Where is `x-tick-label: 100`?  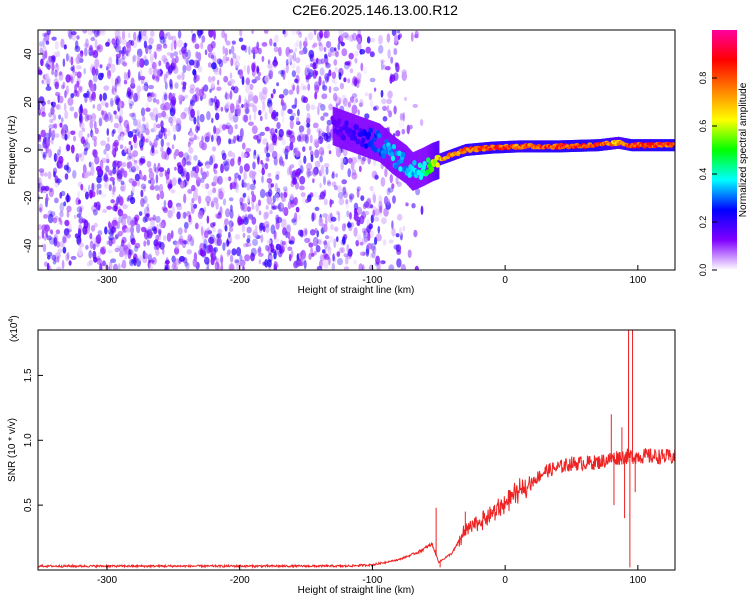 x-tick-label: 100 is located at coordinates (637, 580).